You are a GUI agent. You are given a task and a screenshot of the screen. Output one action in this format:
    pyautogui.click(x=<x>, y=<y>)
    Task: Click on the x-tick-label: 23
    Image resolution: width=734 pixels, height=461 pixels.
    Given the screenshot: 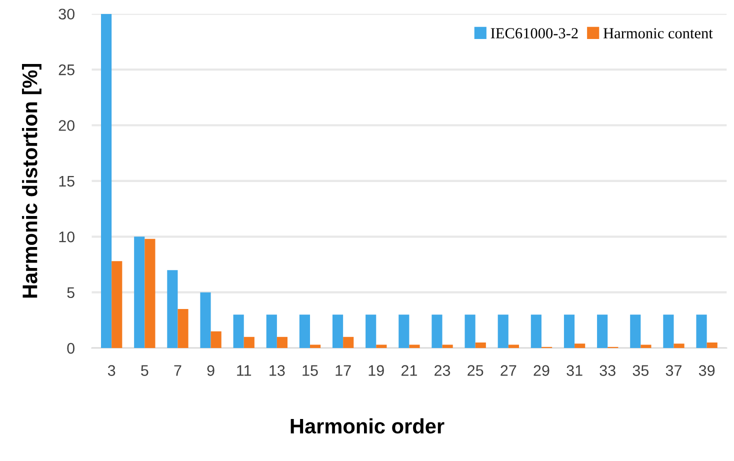 What is the action you would take?
    pyautogui.click(x=442, y=370)
    